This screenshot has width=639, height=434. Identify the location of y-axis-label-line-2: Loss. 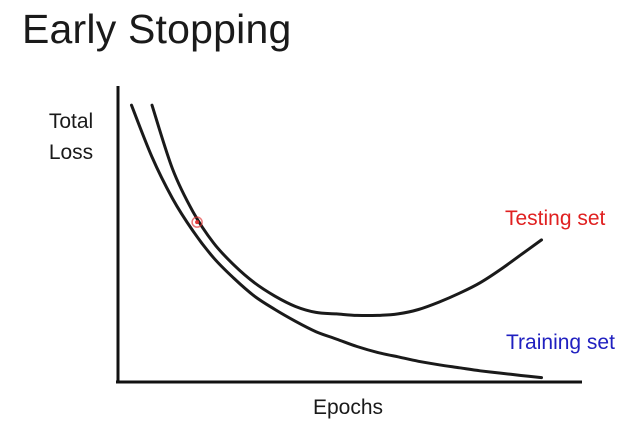
(71, 152).